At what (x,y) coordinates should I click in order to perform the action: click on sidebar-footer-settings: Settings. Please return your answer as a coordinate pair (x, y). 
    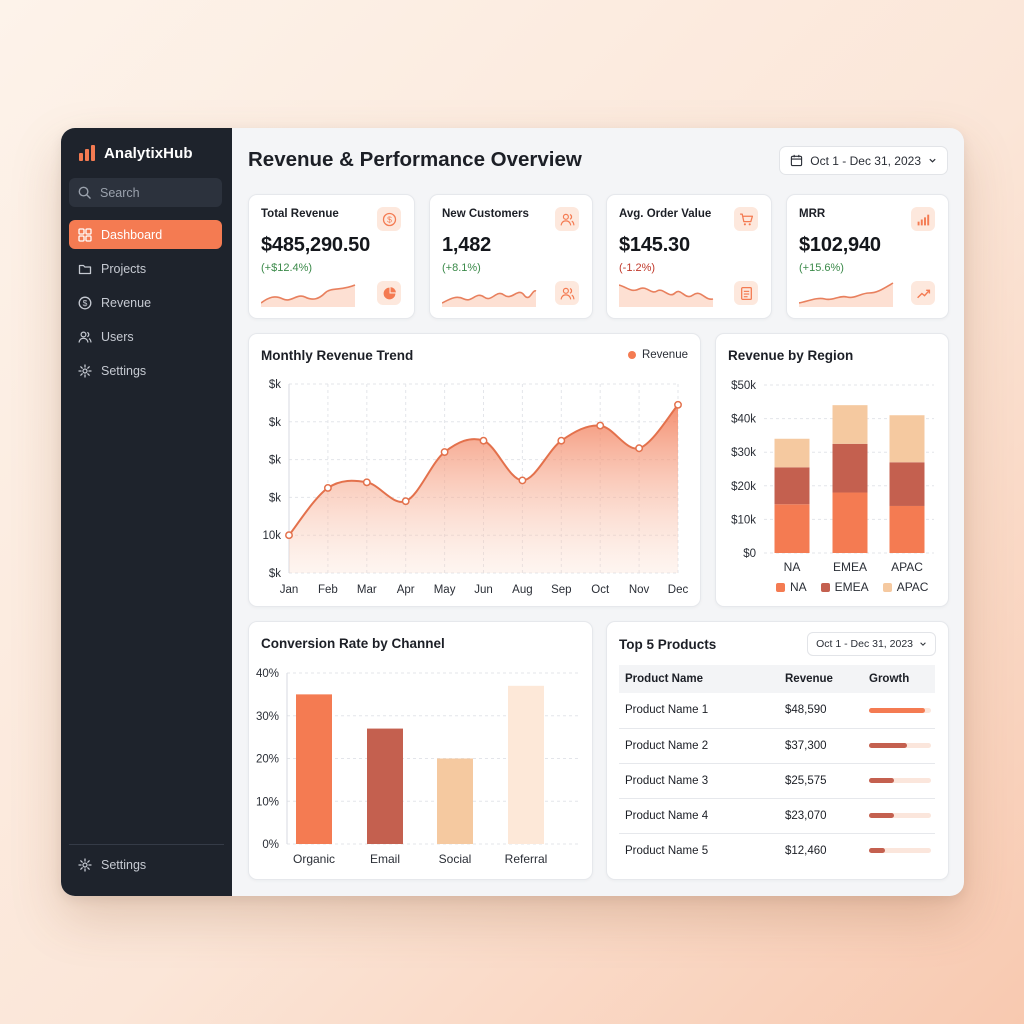
    Looking at the image, I should click on (112, 865).